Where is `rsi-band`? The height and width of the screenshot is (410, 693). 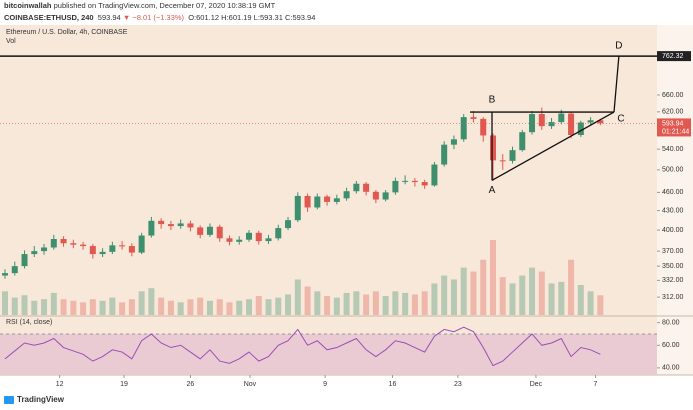
rsi-band is located at coordinates (328, 353).